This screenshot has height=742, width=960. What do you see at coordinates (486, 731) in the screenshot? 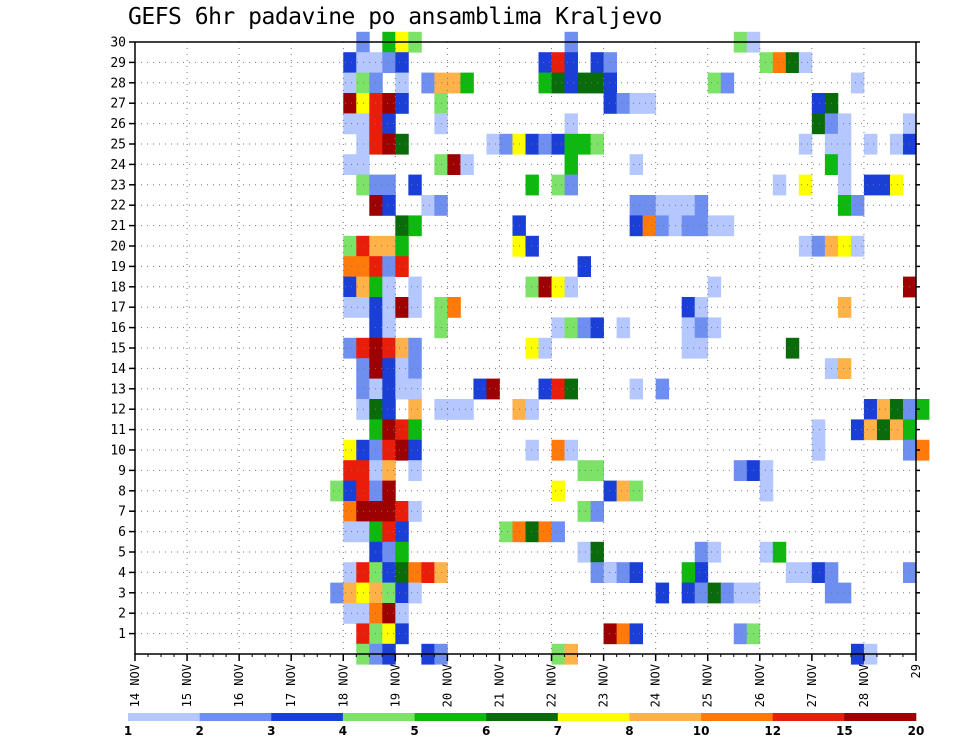
I see `colorbar-label: 6` at bounding box center [486, 731].